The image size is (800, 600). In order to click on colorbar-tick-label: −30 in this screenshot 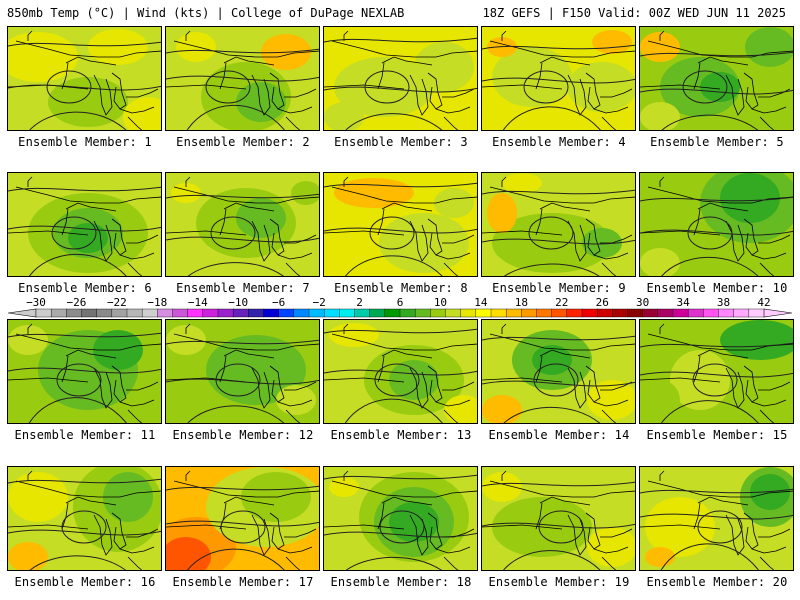, I will do `click(36, 302)`.